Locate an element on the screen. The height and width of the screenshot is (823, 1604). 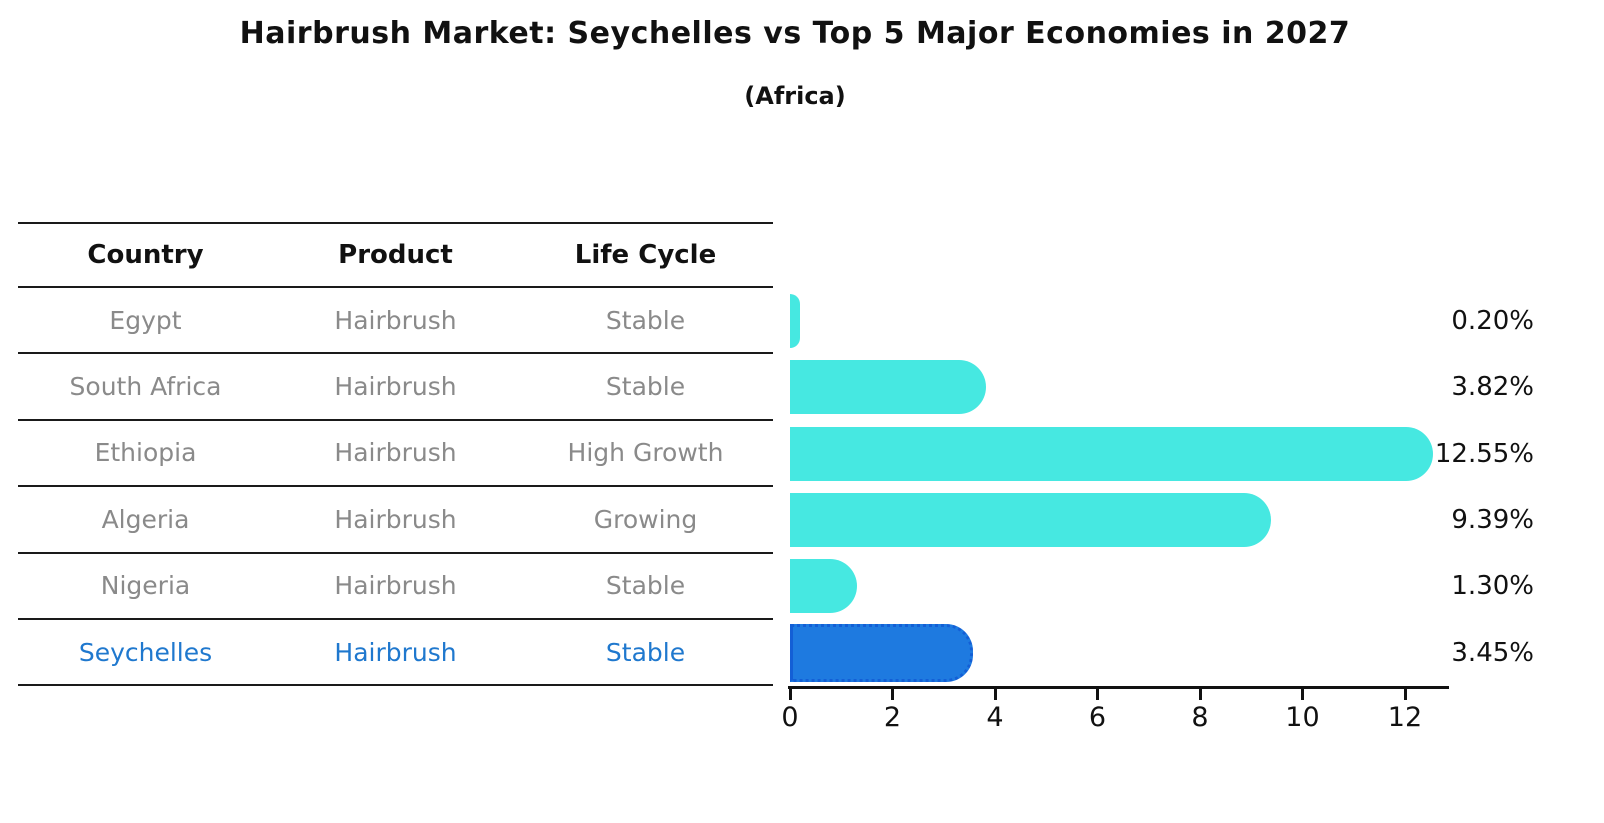
bar-algeria is located at coordinates (1031, 519).